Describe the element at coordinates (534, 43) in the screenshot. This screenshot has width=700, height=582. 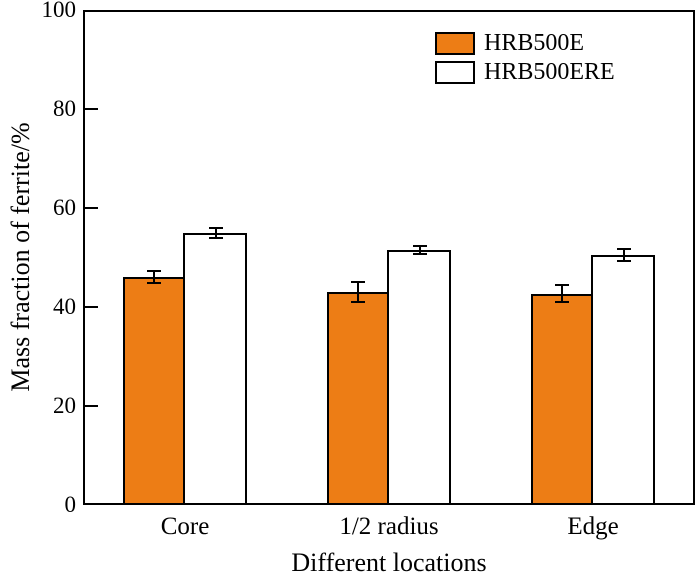
I see `legend-label-hrb500e: HRB500E` at that location.